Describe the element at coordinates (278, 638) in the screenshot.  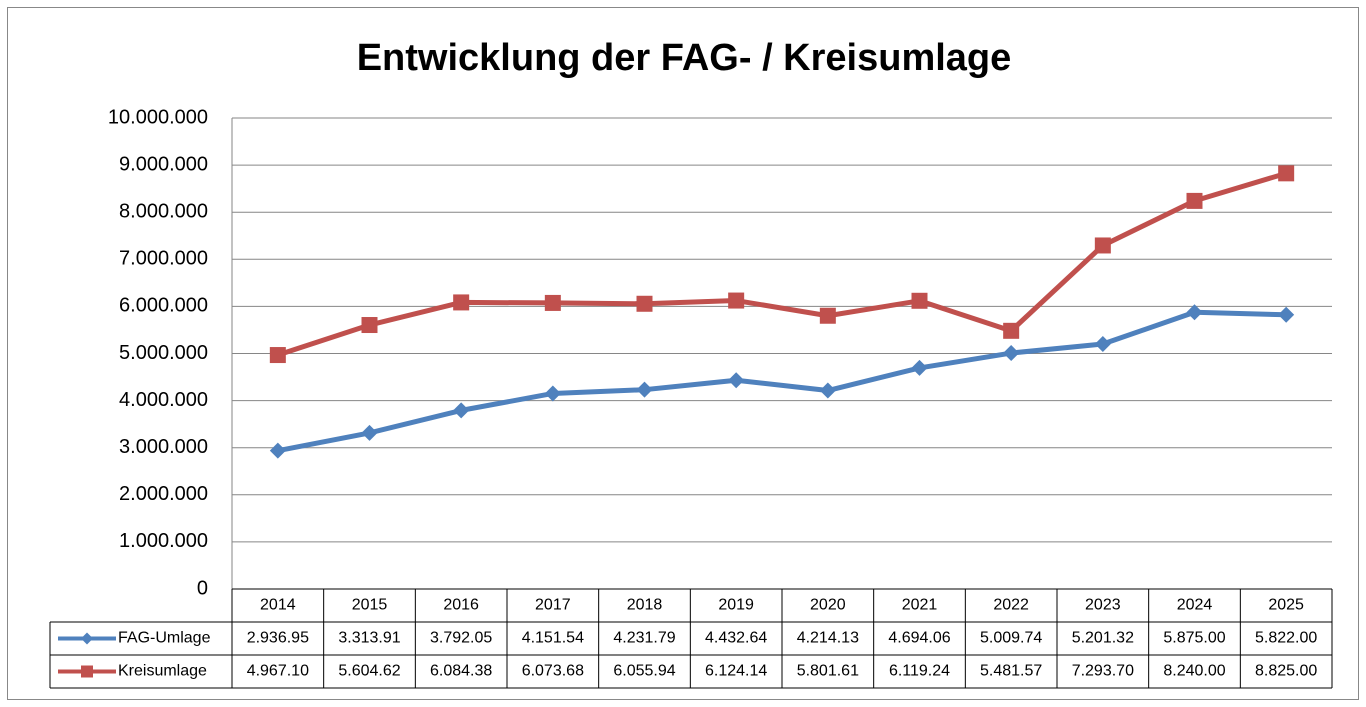
I see `table-cell: 2.936.95` at that location.